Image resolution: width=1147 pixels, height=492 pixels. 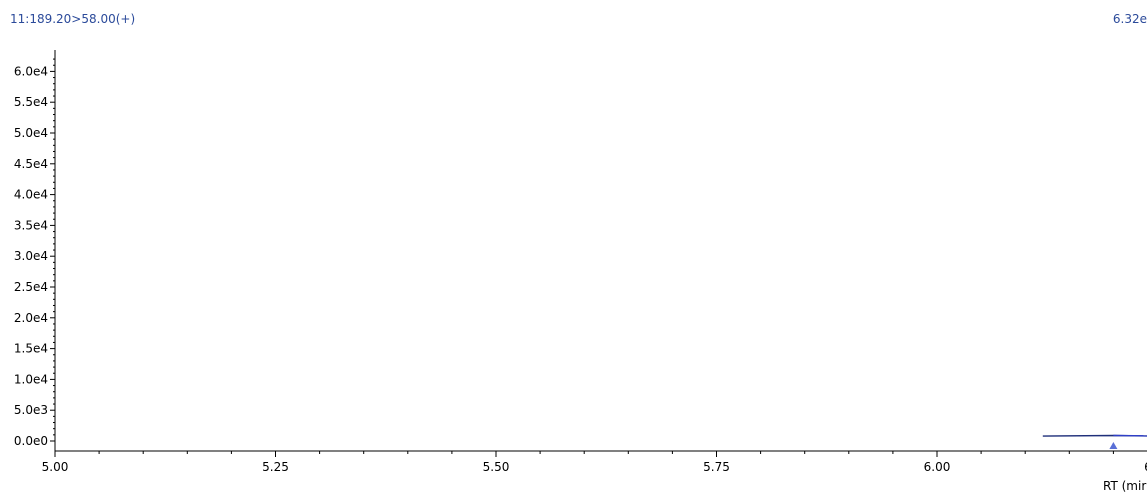 I want to click on y-tick-label: 4.5e4, so click(x=31, y=164).